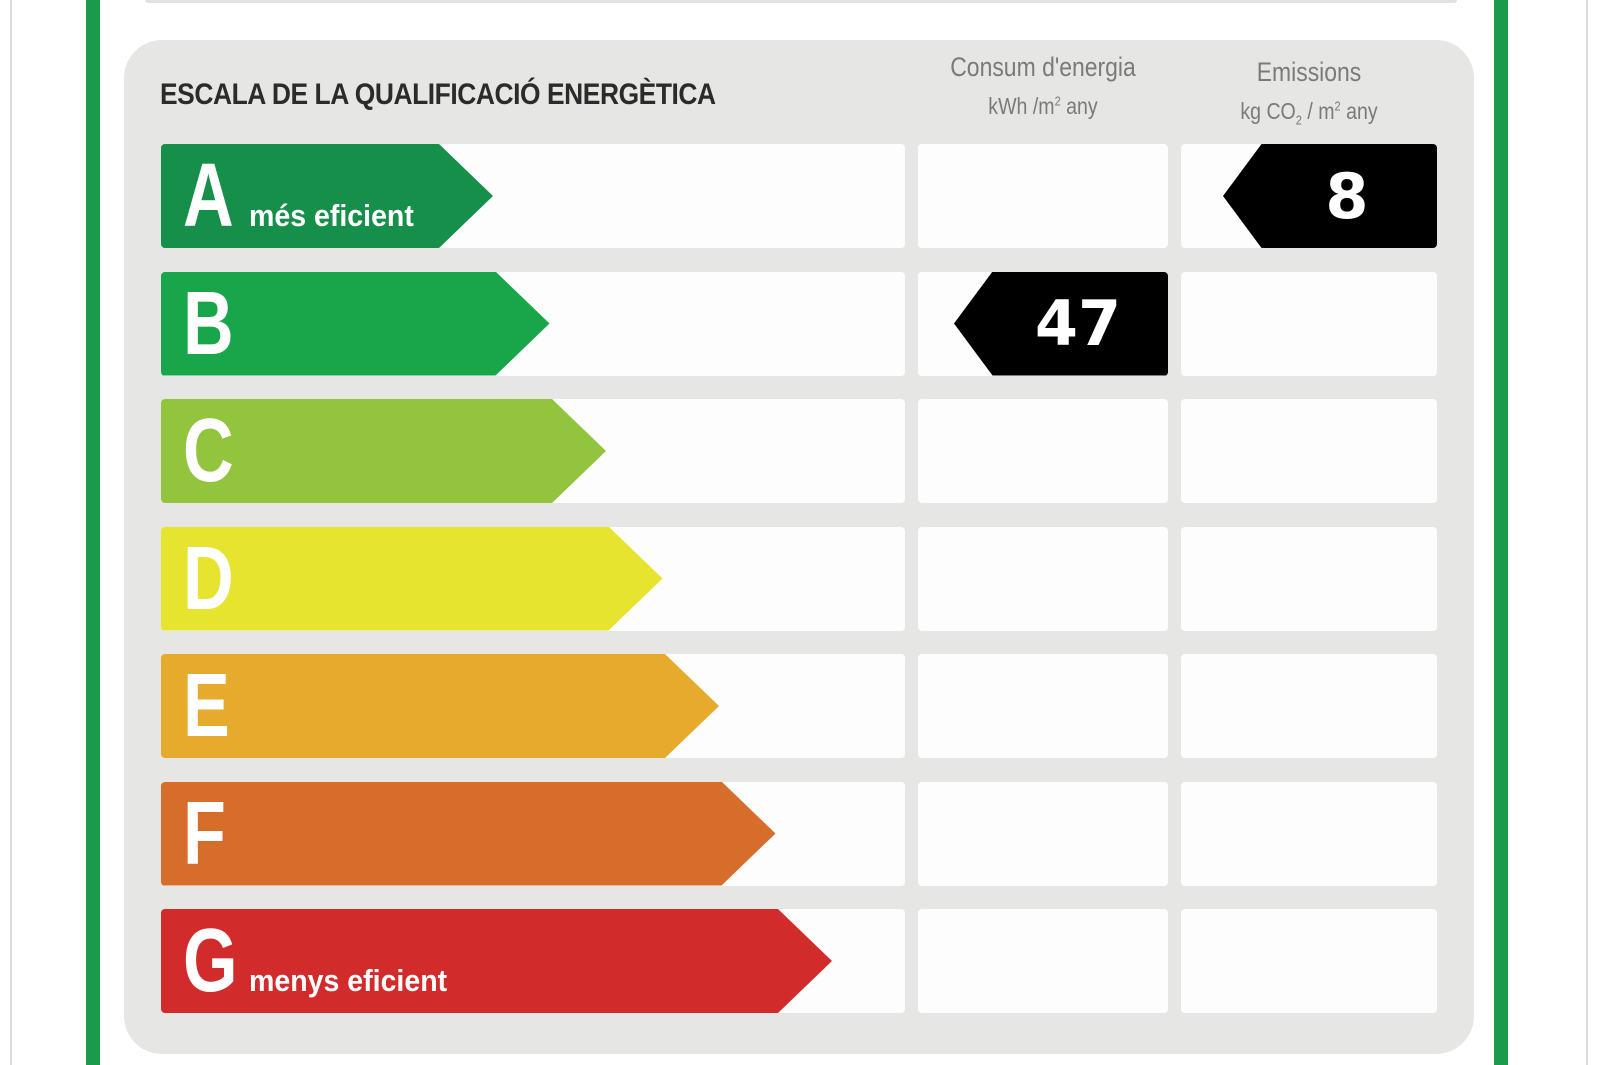  Describe the element at coordinates (208, 578) in the screenshot. I see `rating-letter: D` at that location.